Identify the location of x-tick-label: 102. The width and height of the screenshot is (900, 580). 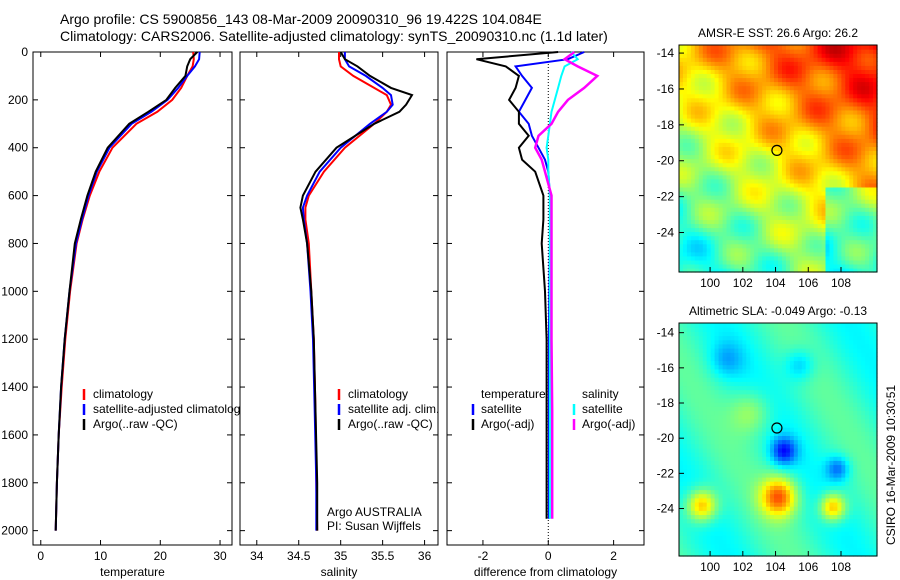
(743, 283).